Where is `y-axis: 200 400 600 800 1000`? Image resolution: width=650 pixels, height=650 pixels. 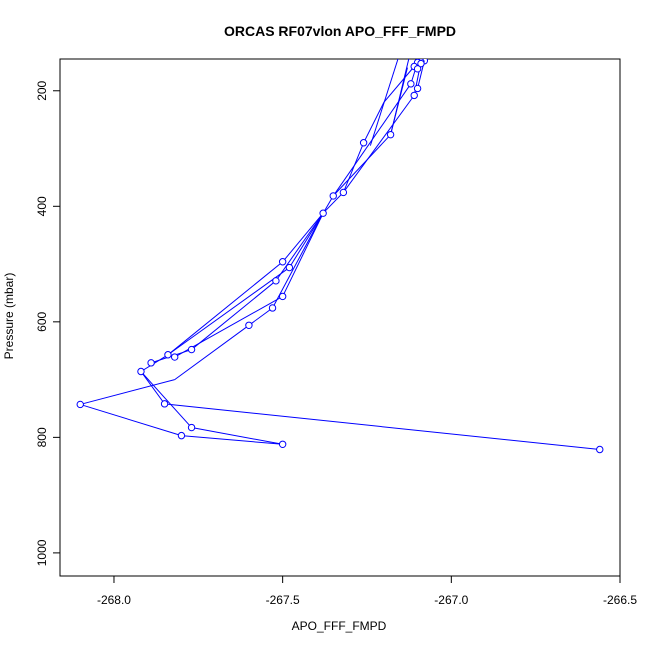 y-axis: 200 400 600 800 1000 is located at coordinates (48, 323).